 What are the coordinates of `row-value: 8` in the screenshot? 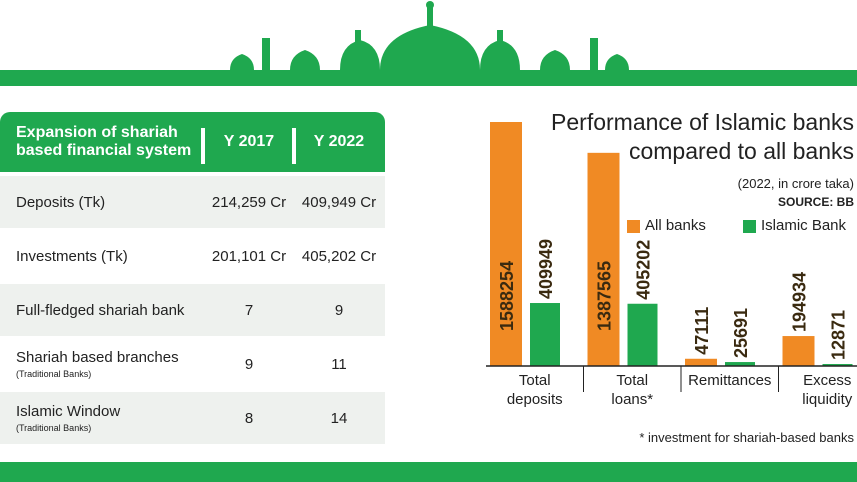 It's located at (249, 418).